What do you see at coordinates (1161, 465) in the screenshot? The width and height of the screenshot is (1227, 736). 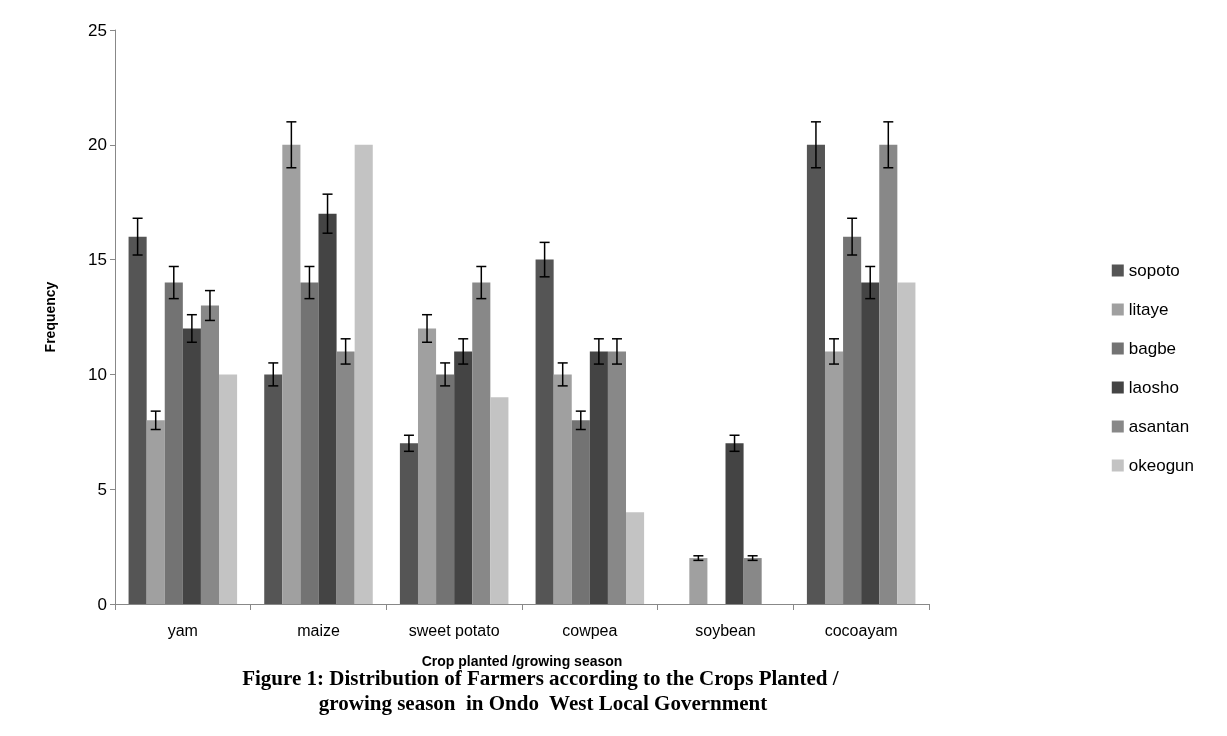 I see `legend-label: okeogun` at bounding box center [1161, 465].